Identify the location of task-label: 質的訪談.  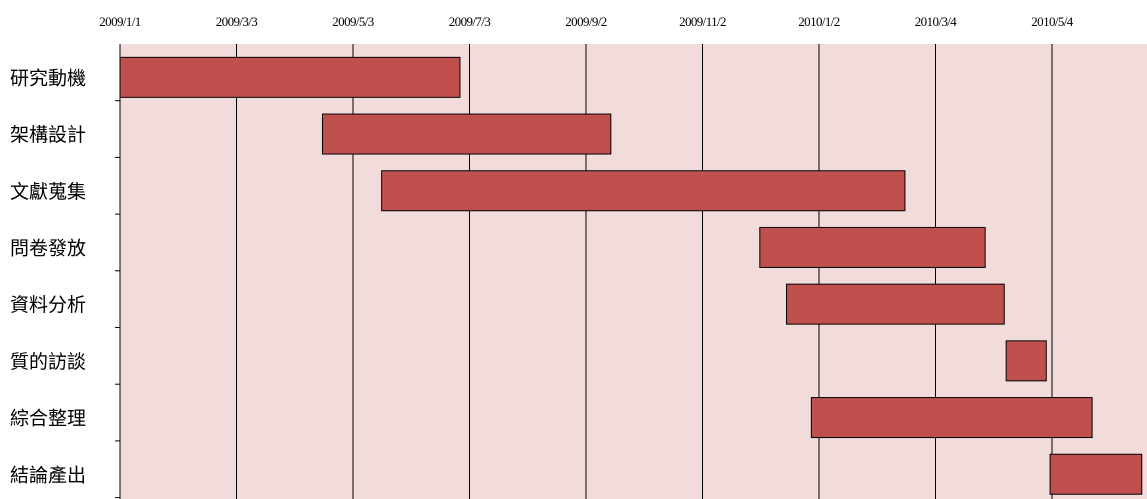
(48, 362).